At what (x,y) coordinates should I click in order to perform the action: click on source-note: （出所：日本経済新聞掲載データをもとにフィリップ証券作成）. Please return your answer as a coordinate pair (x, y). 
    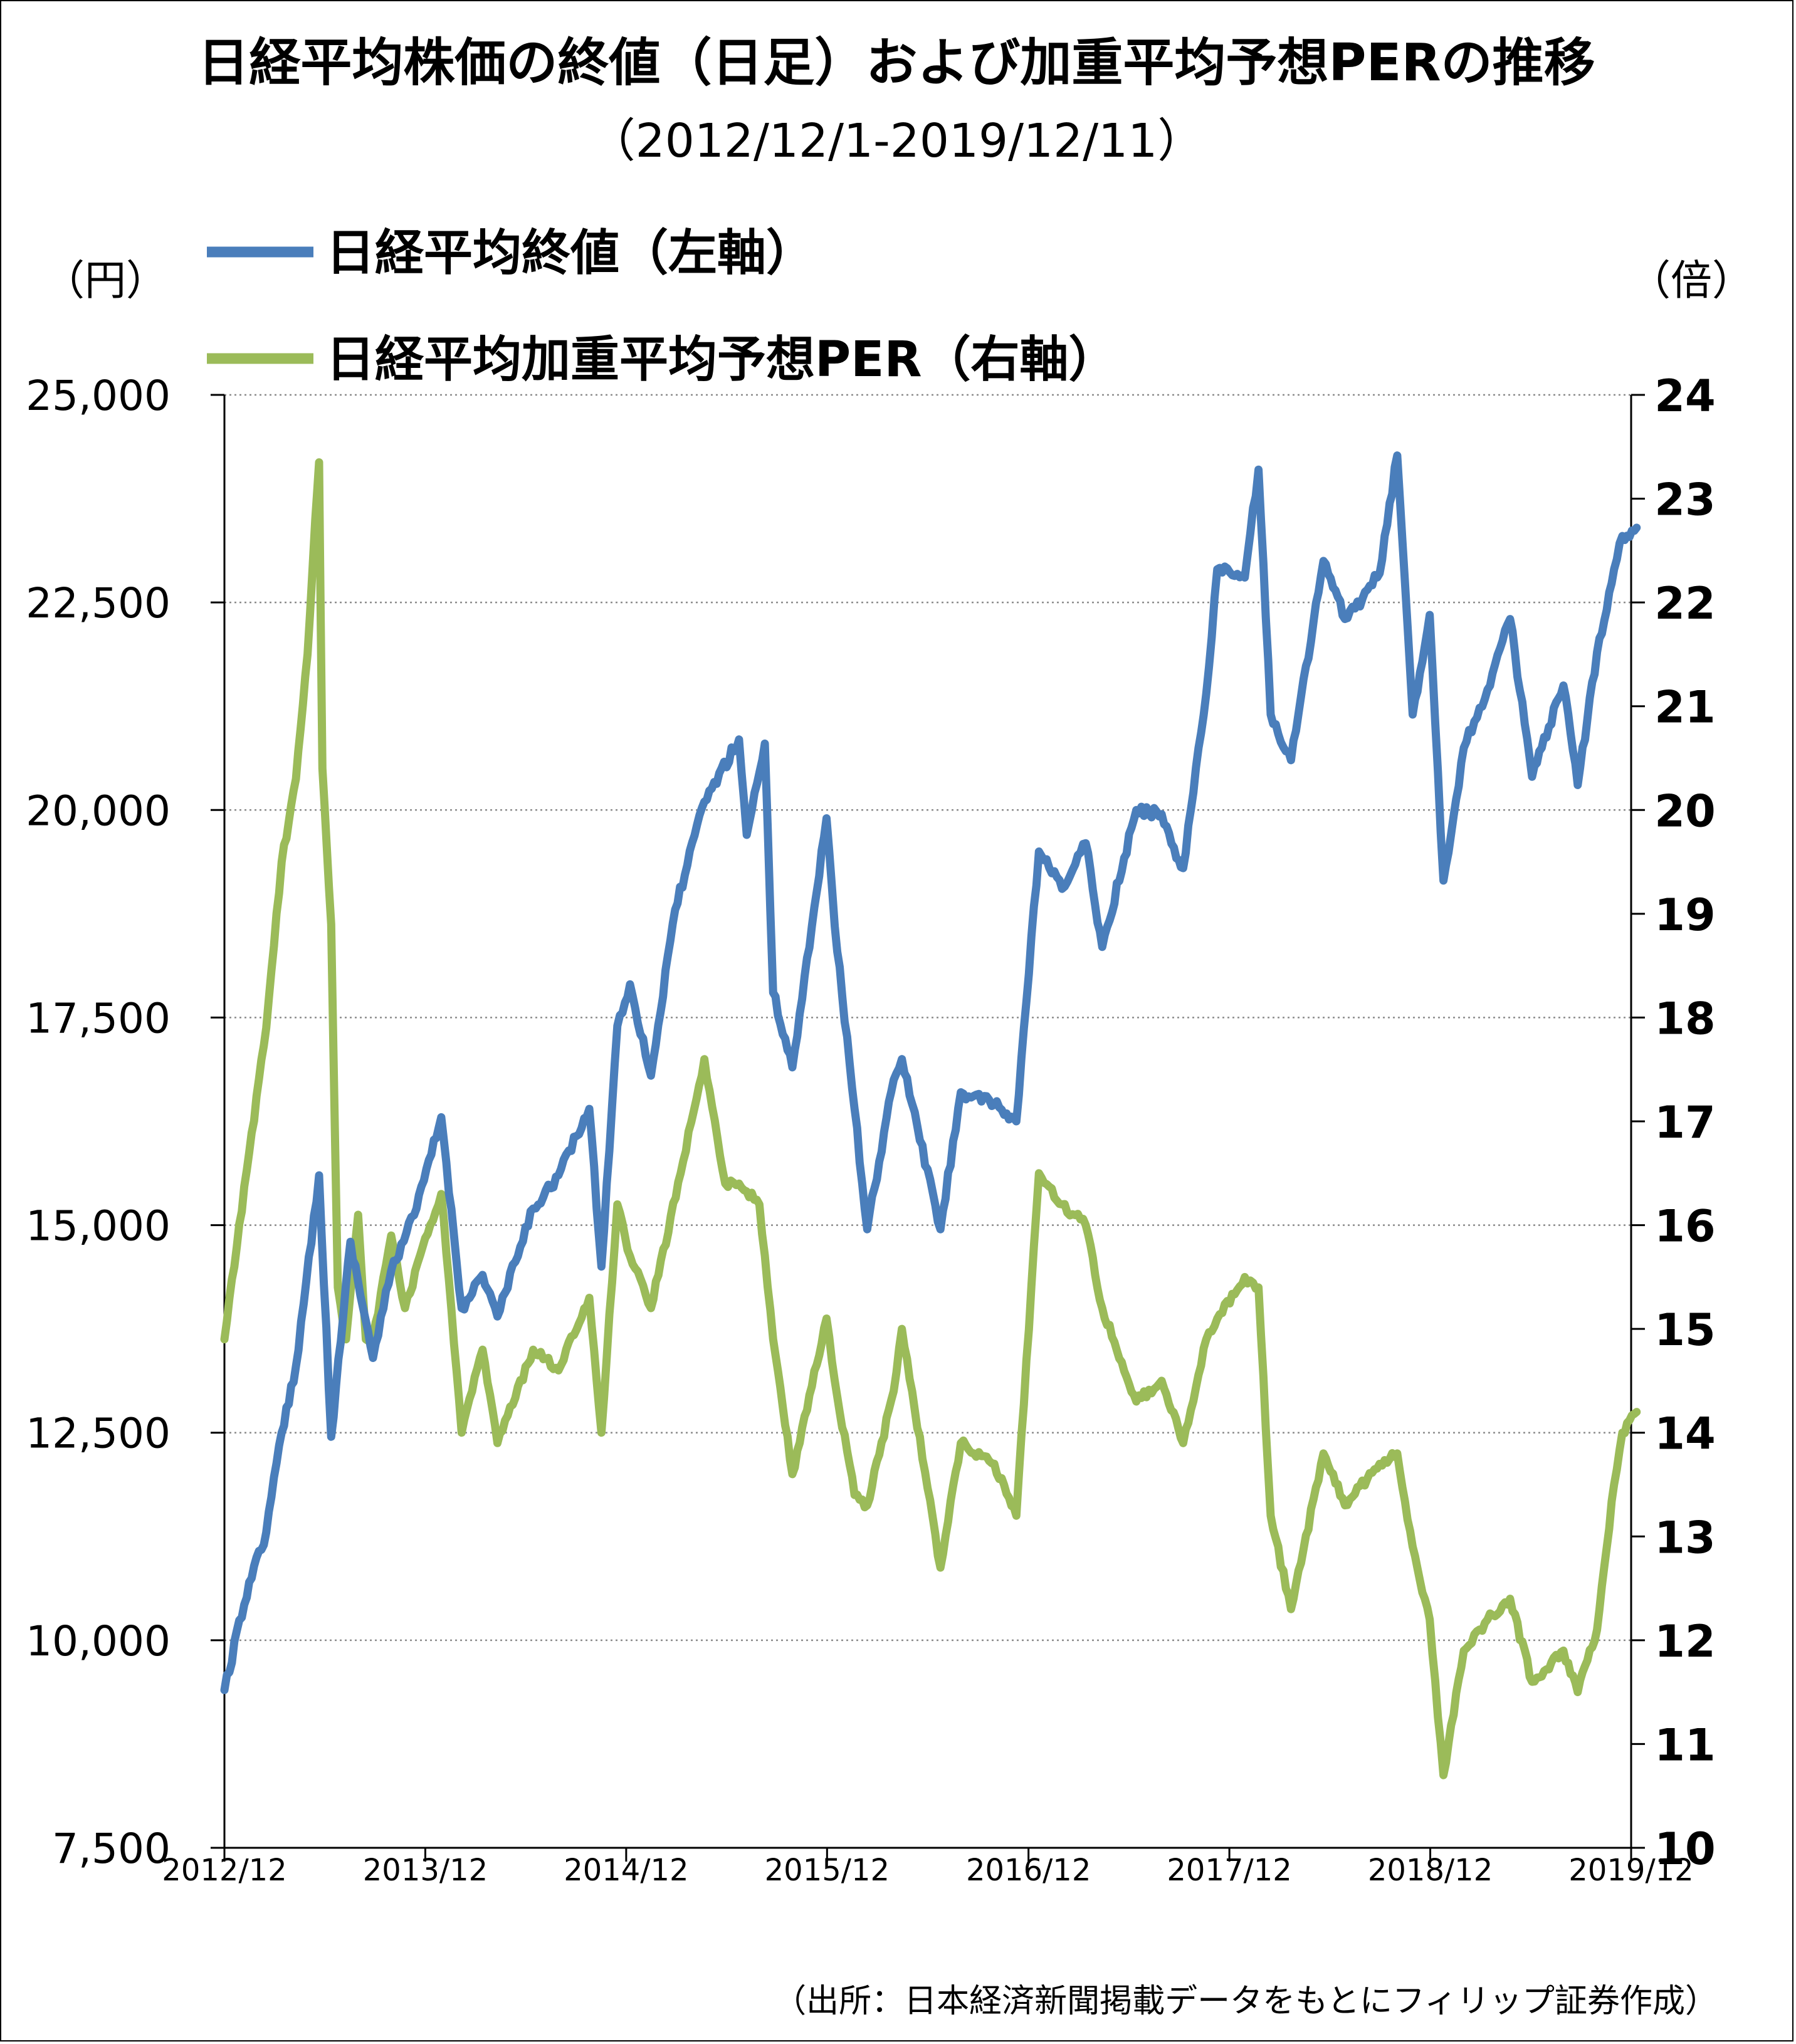
    Looking at the image, I should click on (1246, 2001).